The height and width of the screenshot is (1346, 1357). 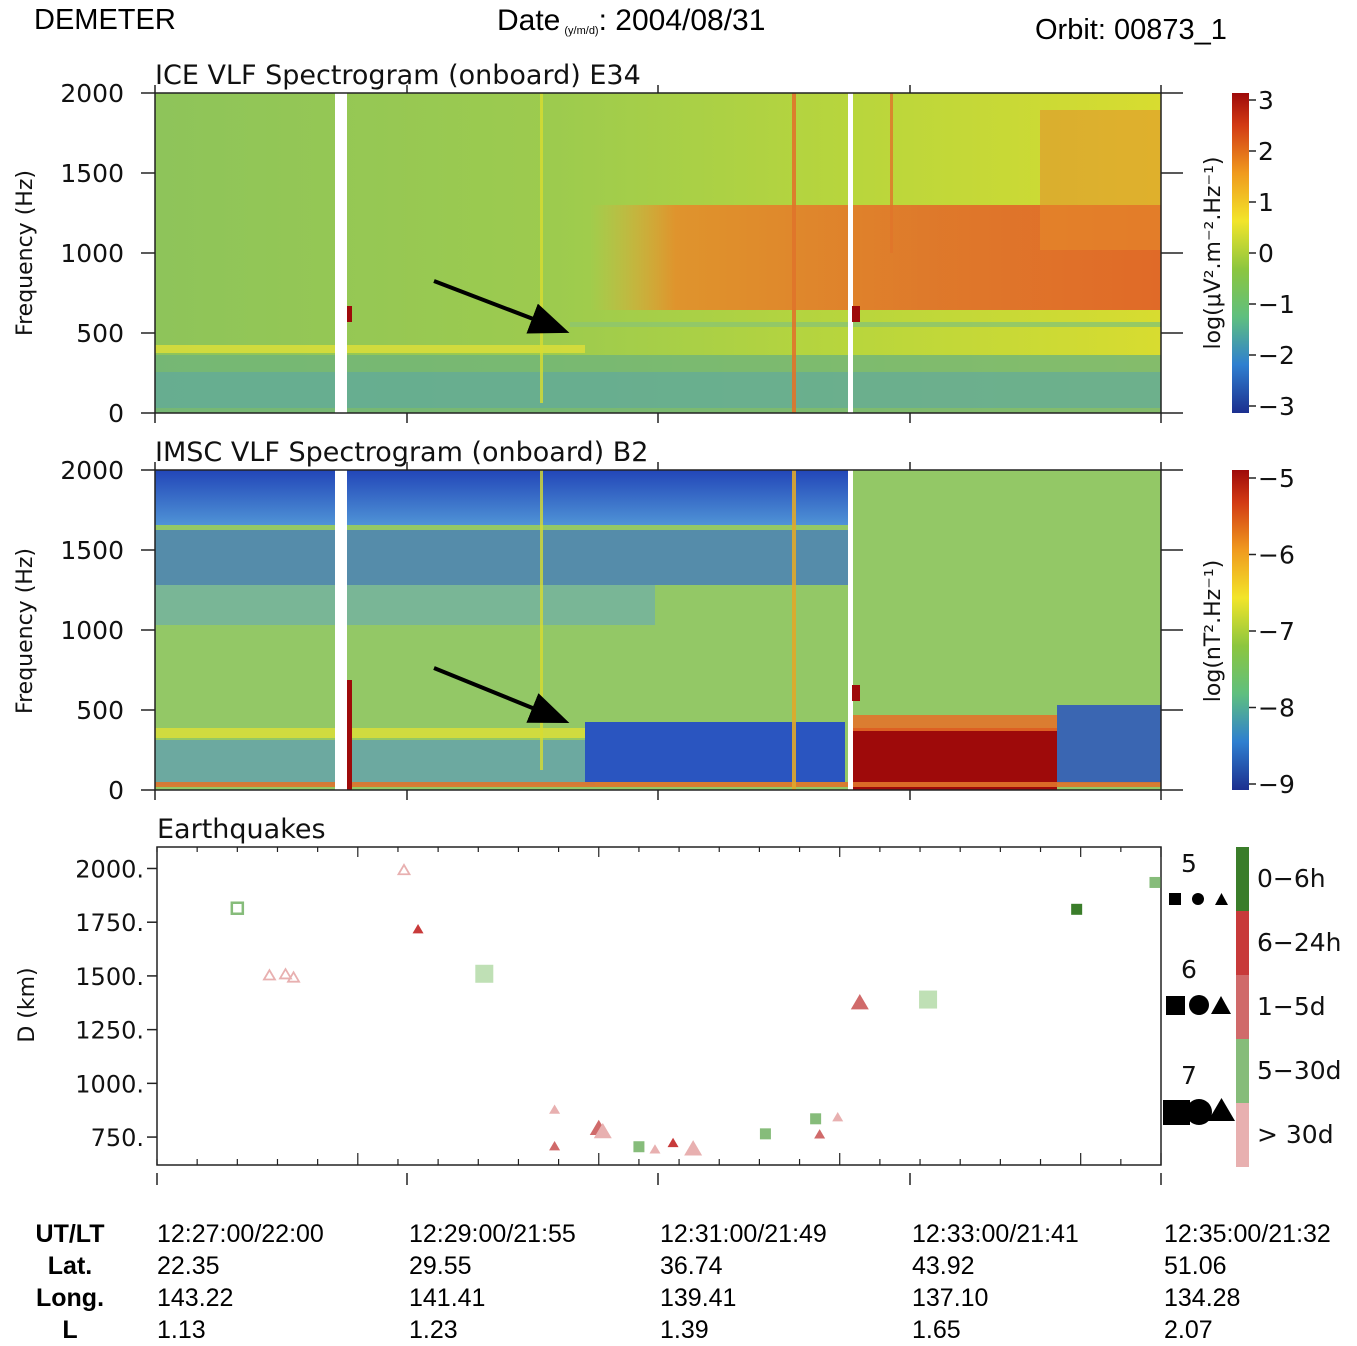 What do you see at coordinates (950, 1298) in the screenshot?
I see `footer-long: 137.10` at bounding box center [950, 1298].